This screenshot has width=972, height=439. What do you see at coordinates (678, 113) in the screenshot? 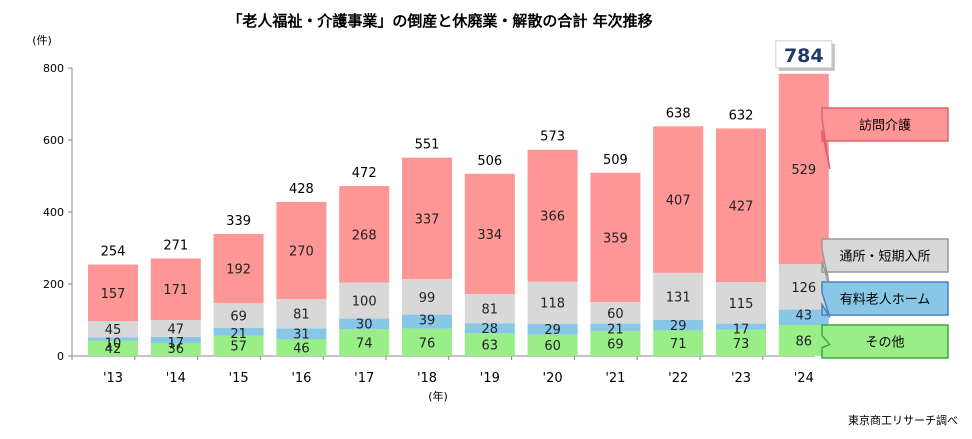
I see `bar-total-label: 638` at bounding box center [678, 113].